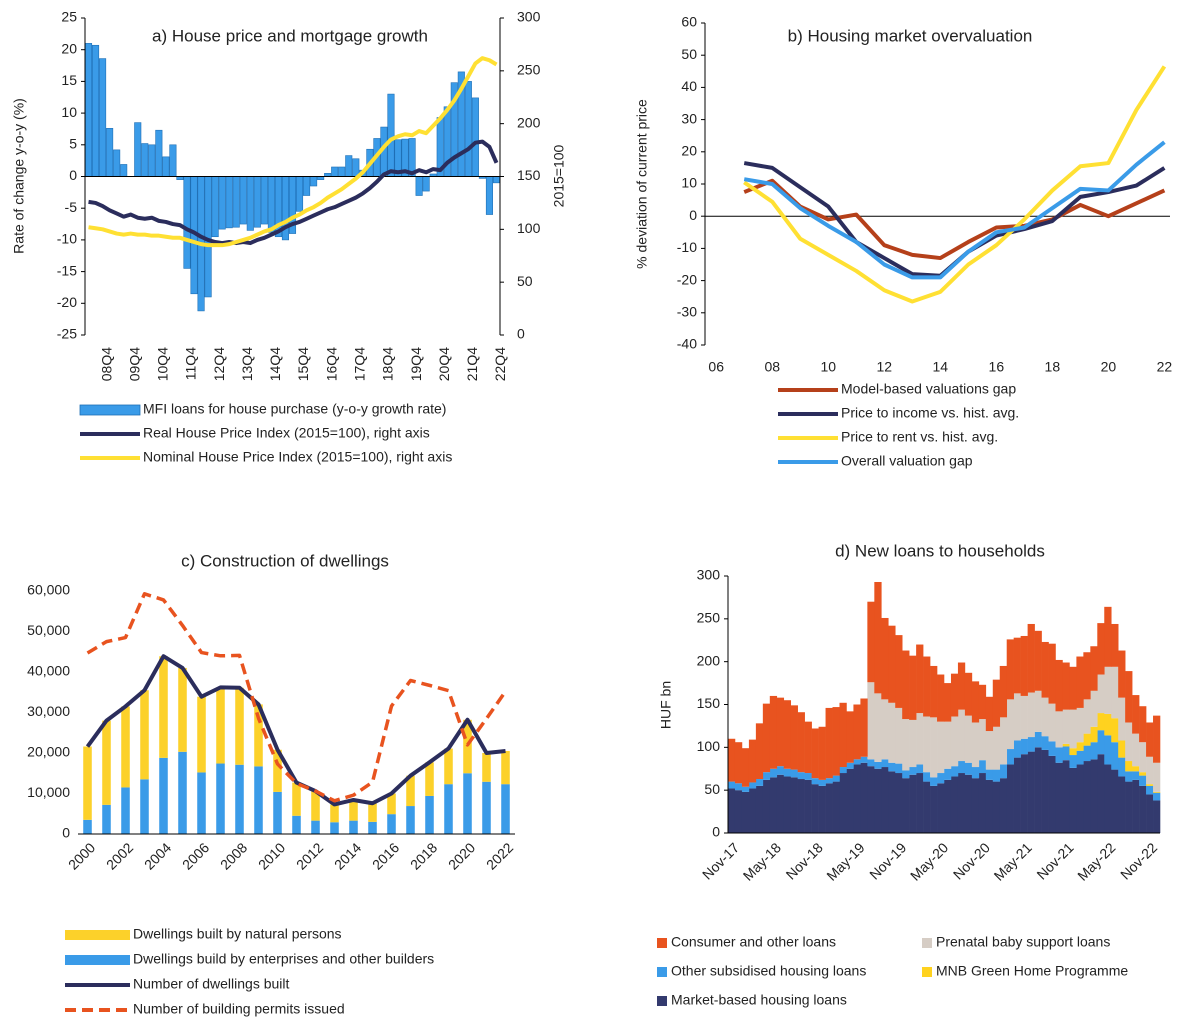  I want to click on x-tick-label: 2018, so click(423, 855).